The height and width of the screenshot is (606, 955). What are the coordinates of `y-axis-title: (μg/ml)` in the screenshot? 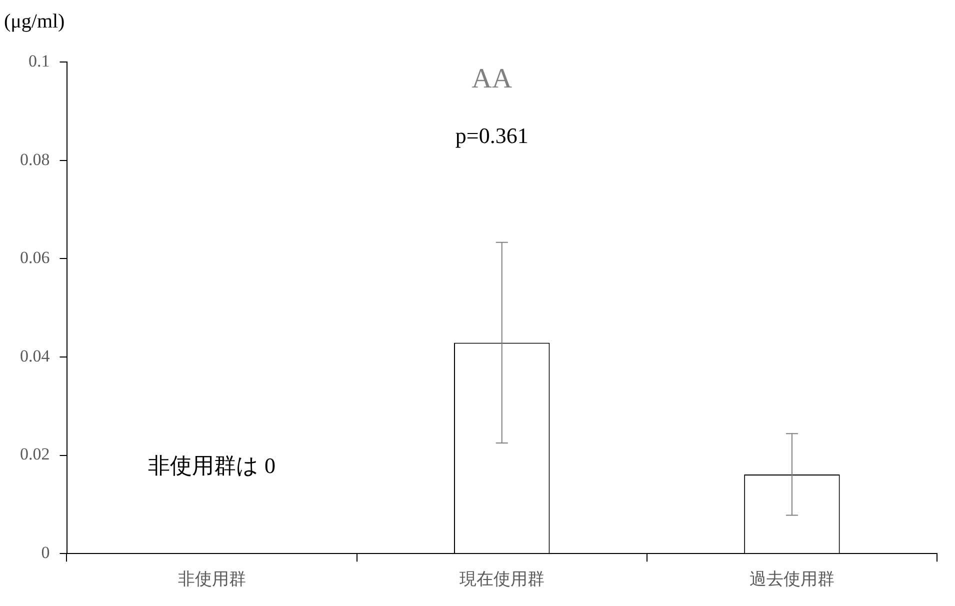 It's located at (34, 21).